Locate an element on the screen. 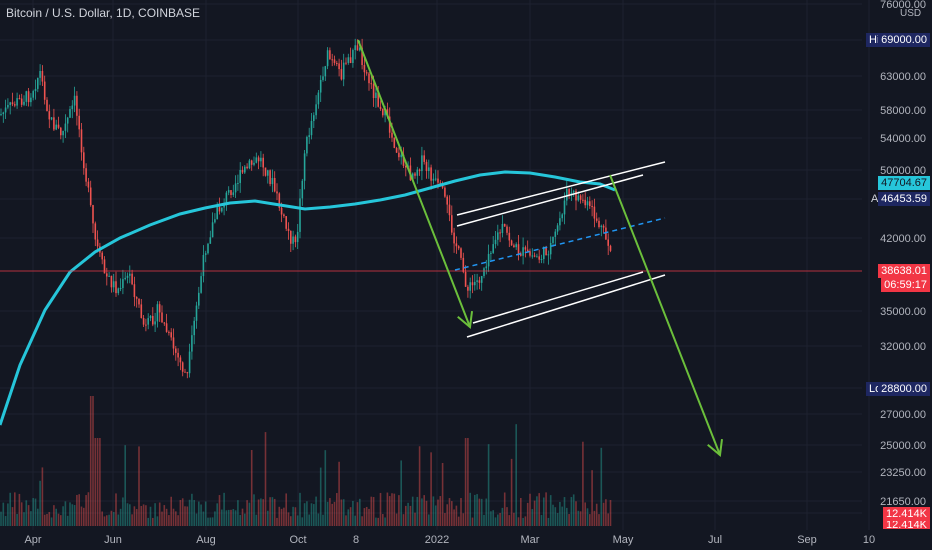 This screenshot has height=550, width=932. channel-top-outer-line is located at coordinates (561, 188).